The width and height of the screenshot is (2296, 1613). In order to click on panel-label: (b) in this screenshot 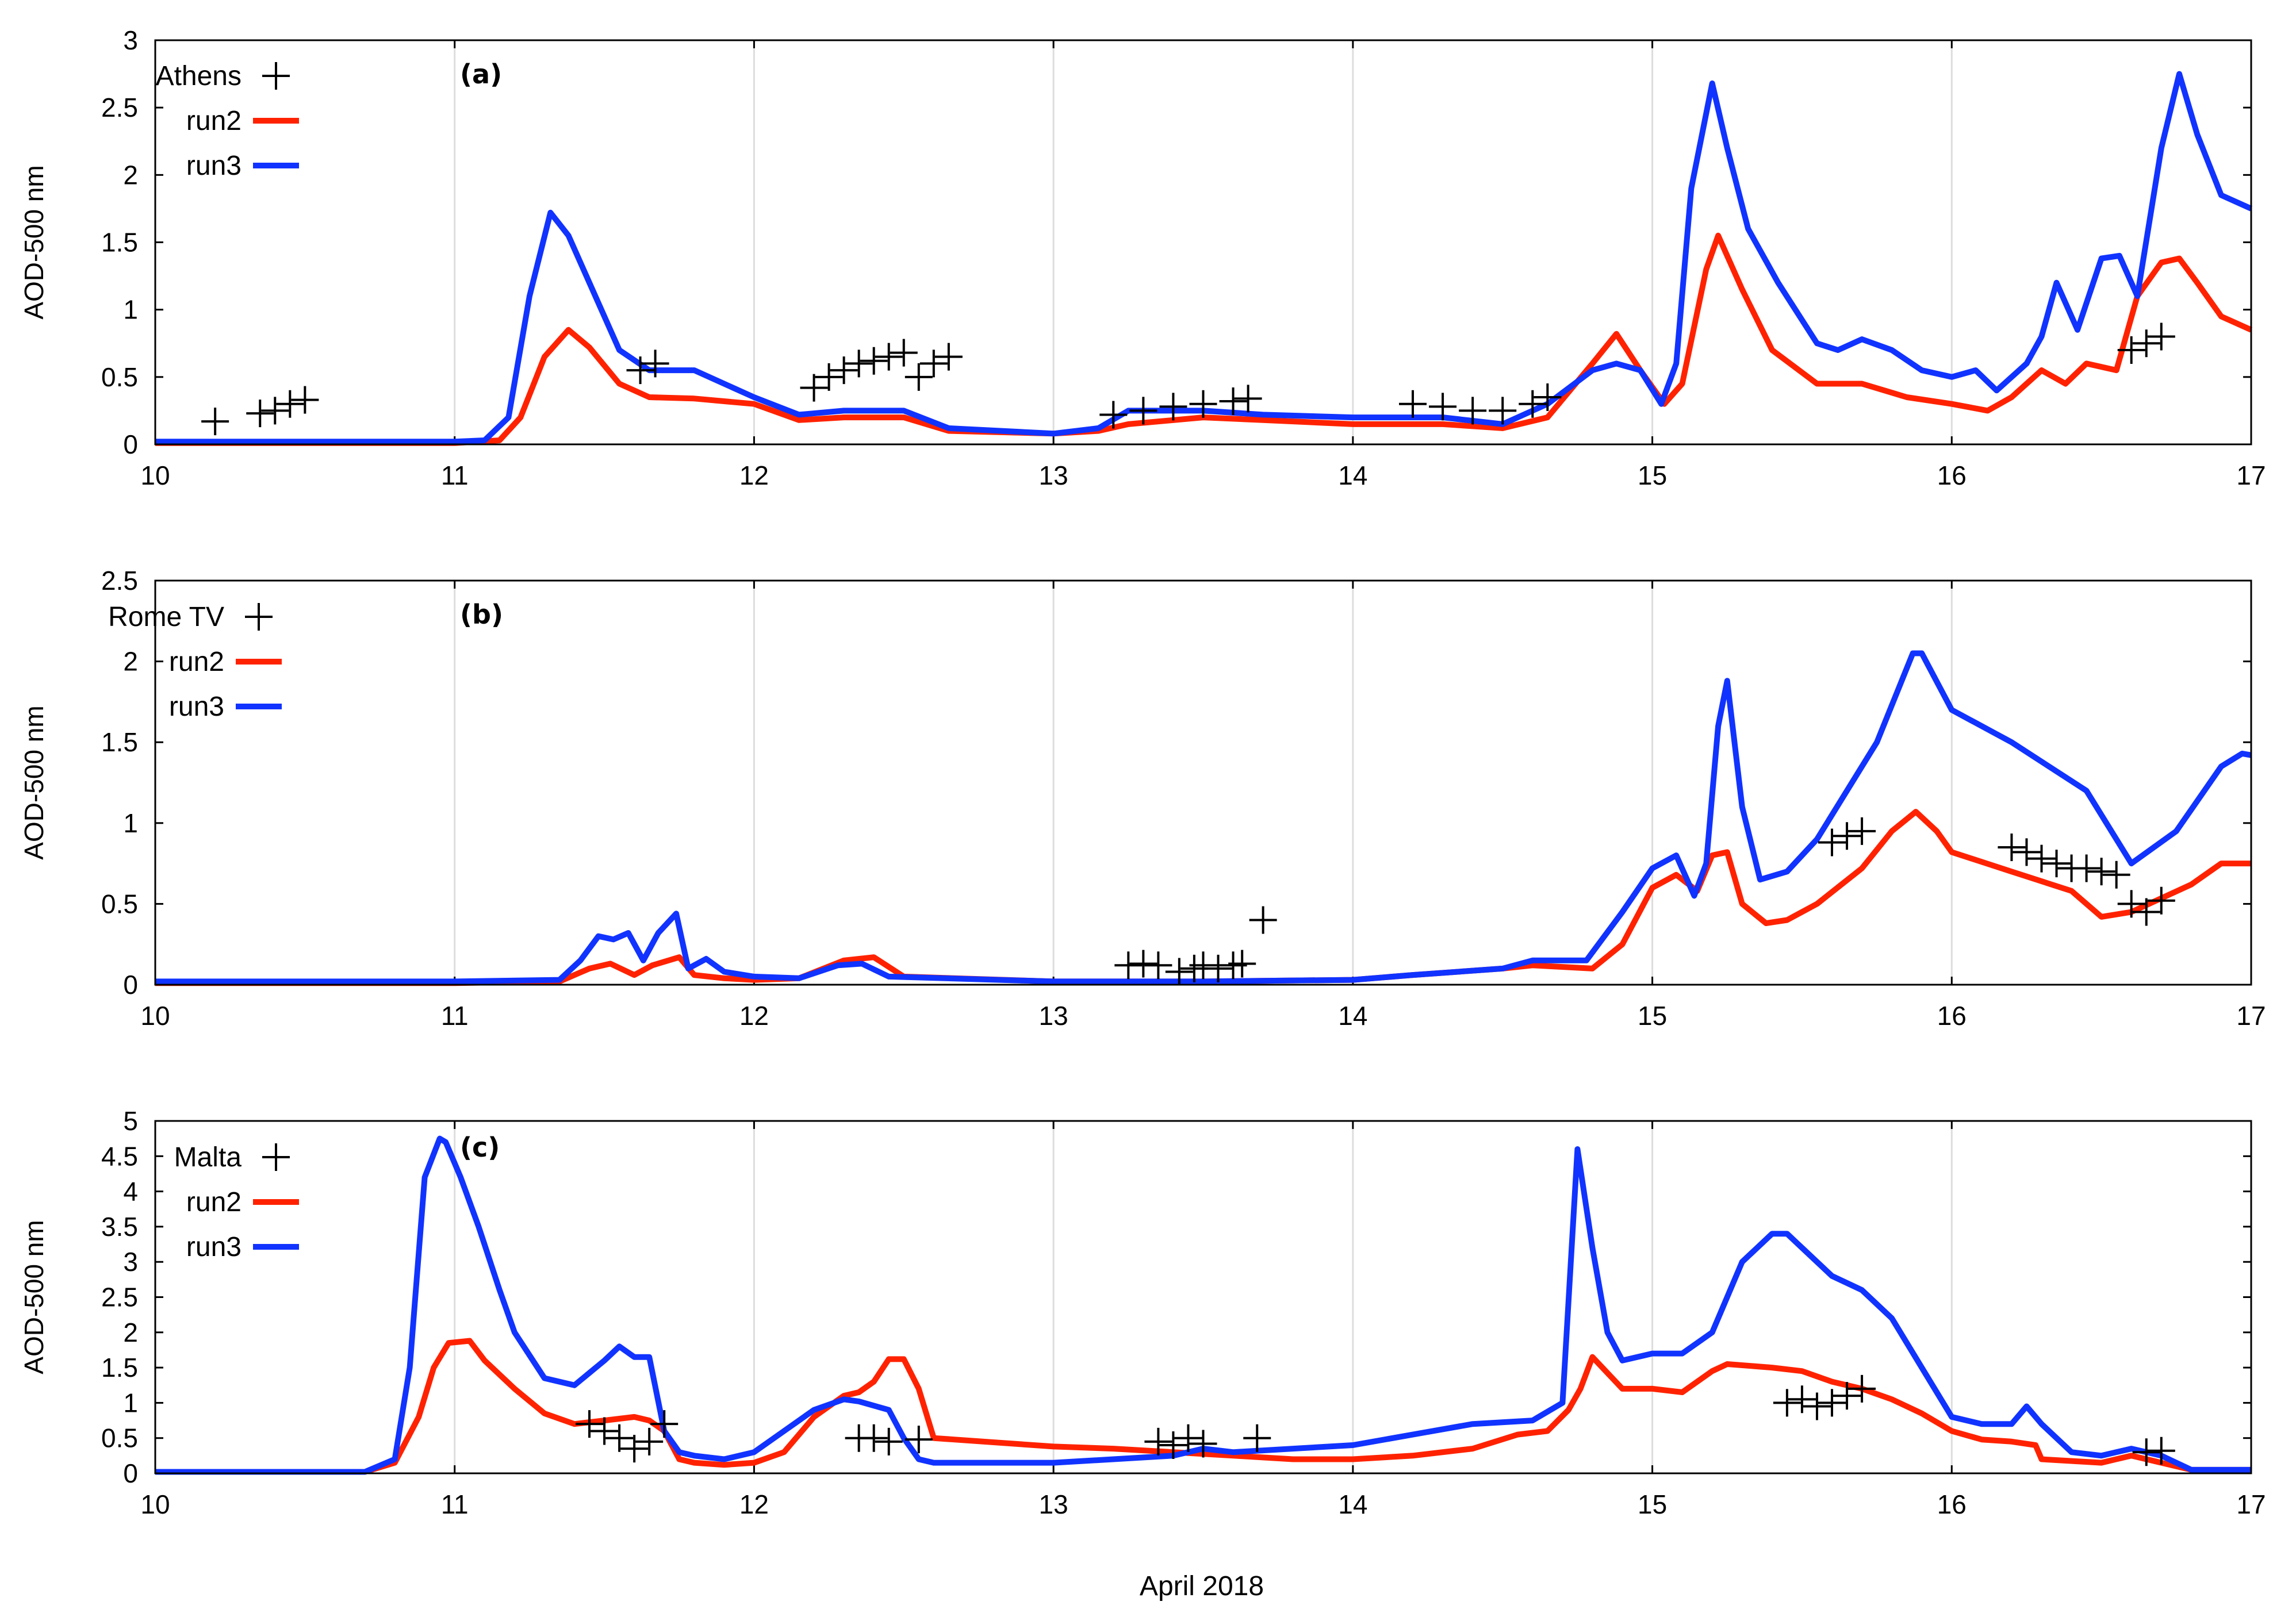, I will do `click(481, 614)`.